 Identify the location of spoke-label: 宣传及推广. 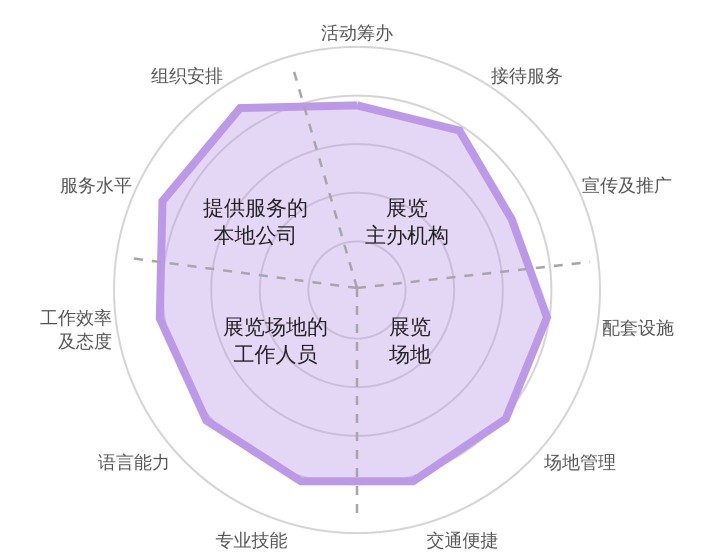
(627, 185).